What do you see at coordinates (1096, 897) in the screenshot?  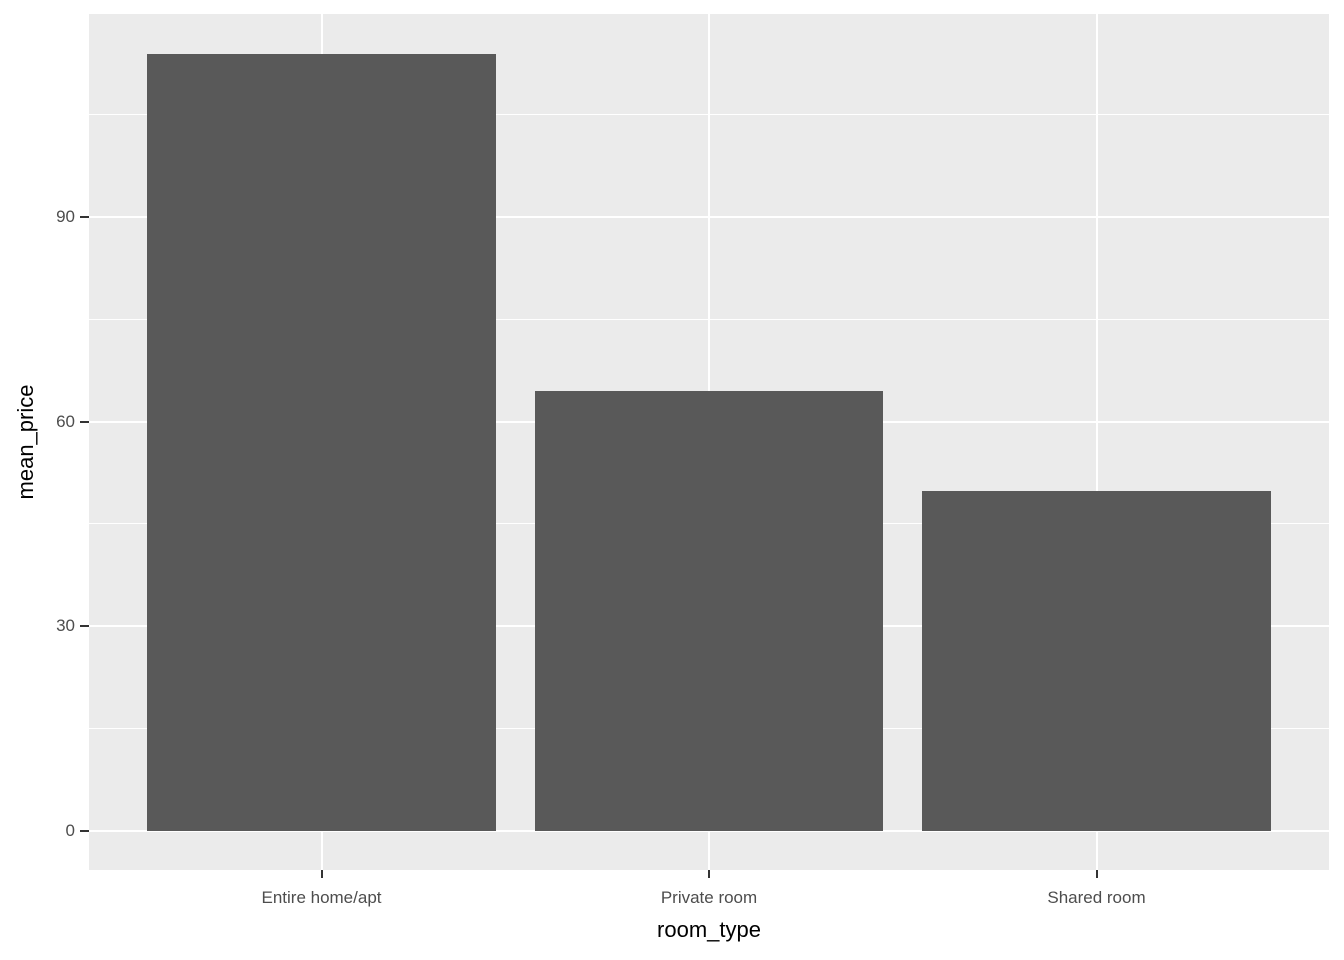 I see `x-tick-label-shared-room: Shared room` at bounding box center [1096, 897].